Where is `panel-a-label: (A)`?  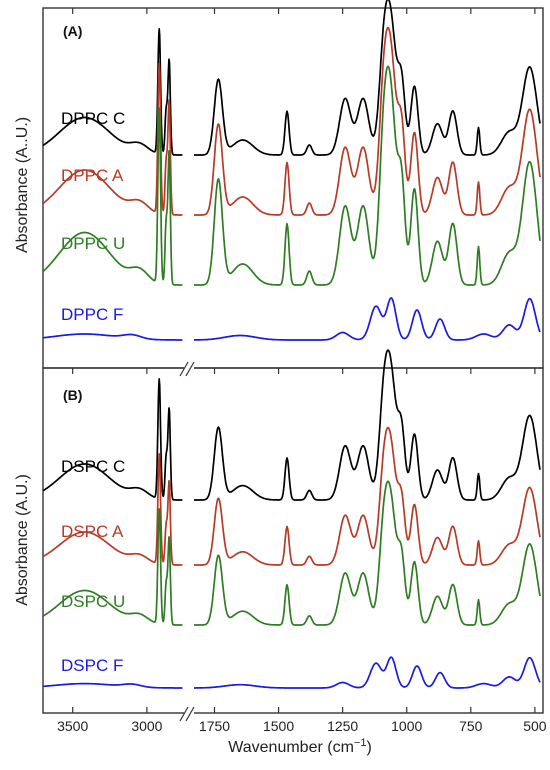
panel-a-label: (A) is located at coordinates (72, 31).